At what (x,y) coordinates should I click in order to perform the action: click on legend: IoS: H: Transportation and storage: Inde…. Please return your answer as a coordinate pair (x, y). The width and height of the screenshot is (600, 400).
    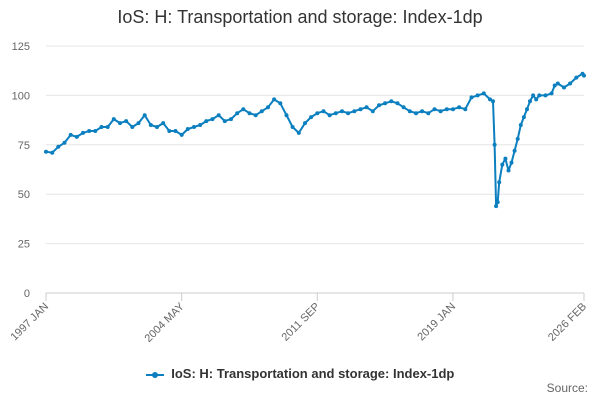
    Looking at the image, I should click on (300, 373).